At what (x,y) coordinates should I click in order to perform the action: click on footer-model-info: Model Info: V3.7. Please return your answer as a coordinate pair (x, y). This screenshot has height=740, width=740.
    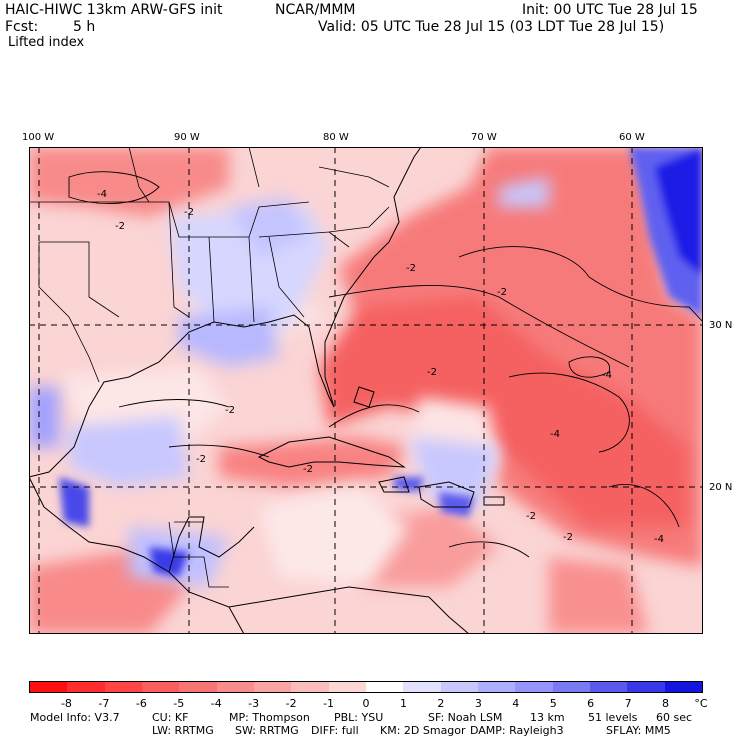
    Looking at the image, I should click on (75, 717).